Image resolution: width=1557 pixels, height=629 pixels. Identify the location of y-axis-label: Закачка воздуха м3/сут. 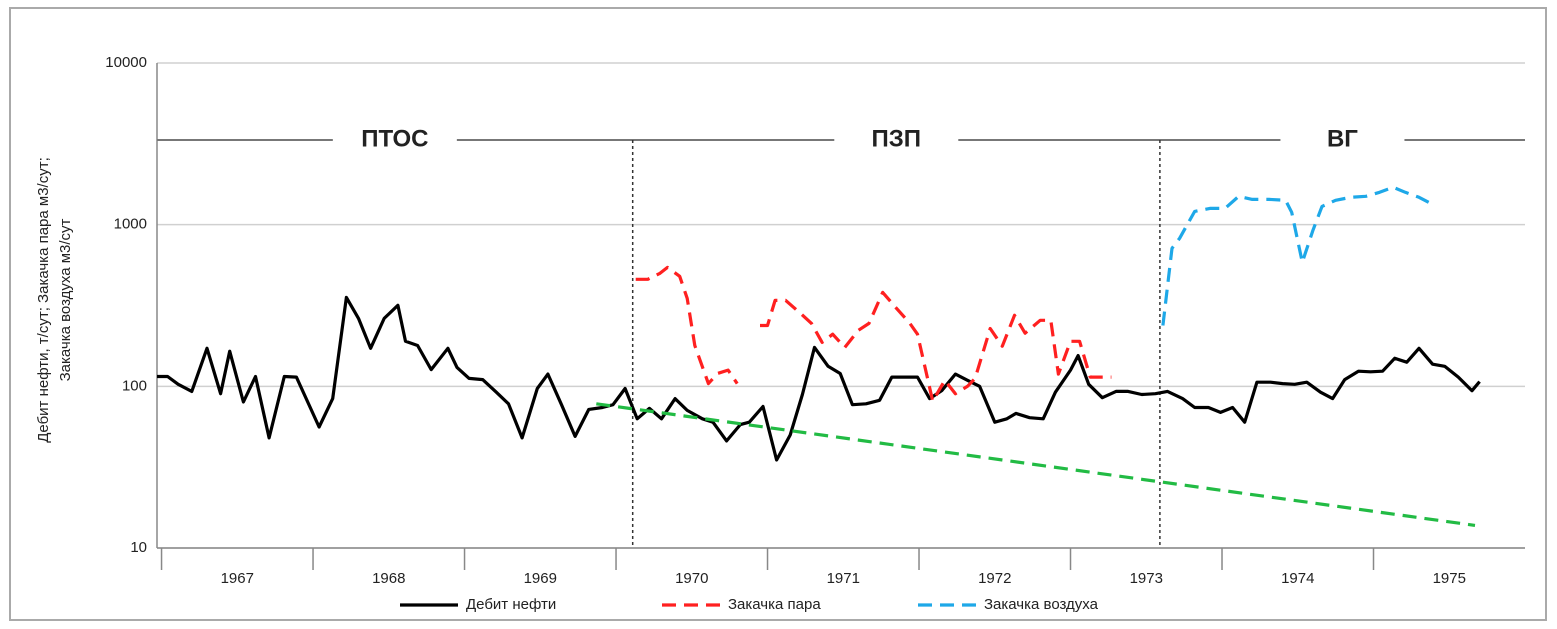
(65, 299).